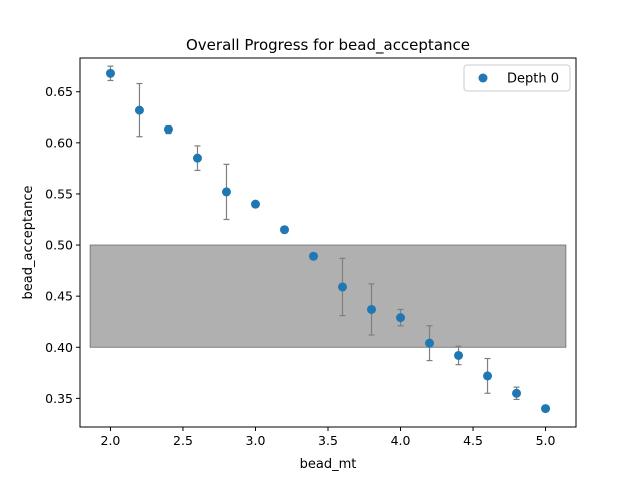  I want to click on y-axis-ticks: 0.35 0.40 0.45 0.50 0.55 0.60 0.65, so click(62, 245).